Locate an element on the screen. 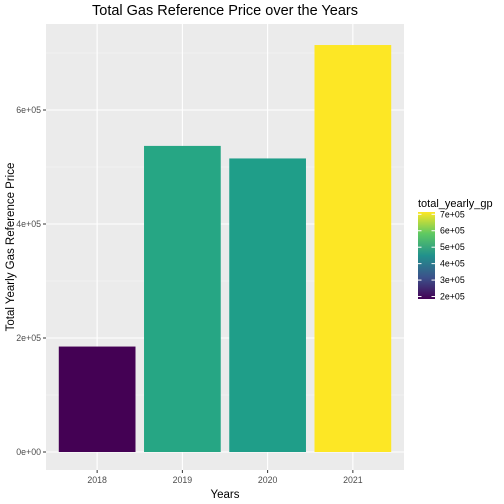  bar-2019 is located at coordinates (182, 298).